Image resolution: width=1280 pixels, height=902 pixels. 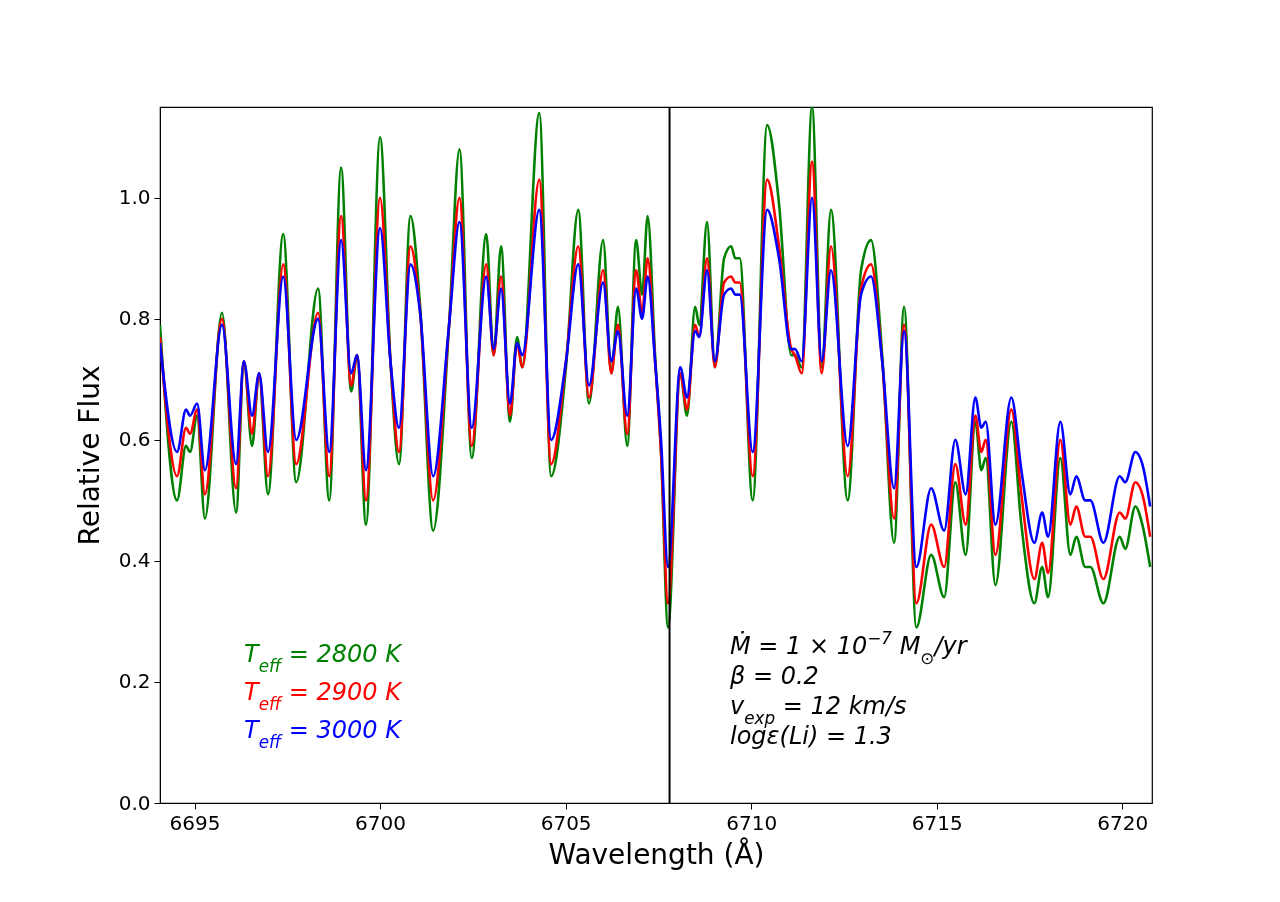 I want to click on y-tick-label: 0.6, so click(x=134, y=439).